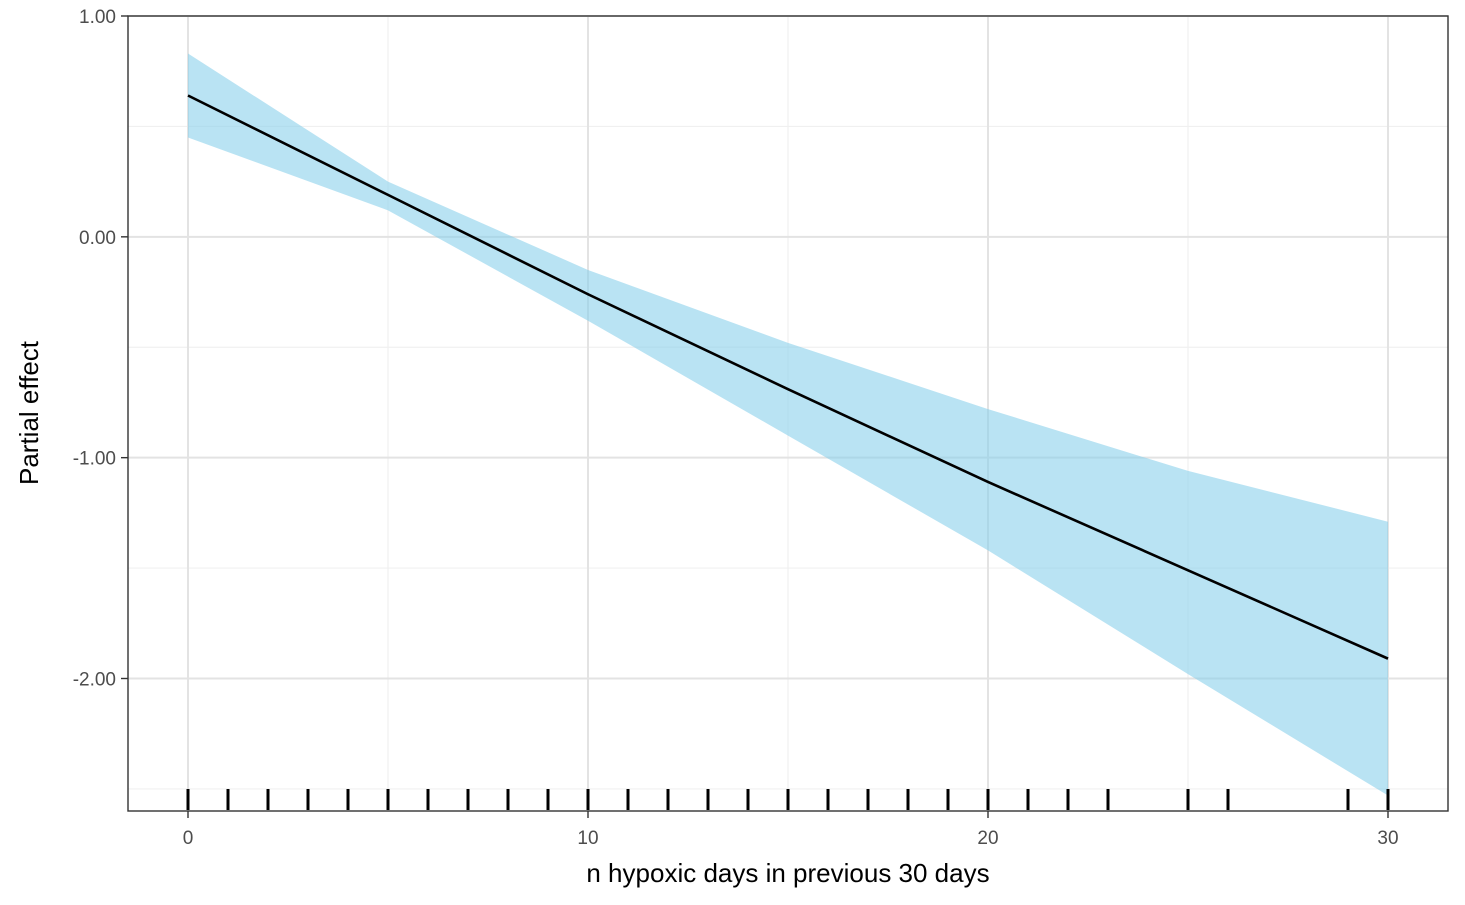 Image resolution: width=1465 pixels, height=905 pixels. Describe the element at coordinates (987, 838) in the screenshot. I see `x-tick-label: 20` at that location.